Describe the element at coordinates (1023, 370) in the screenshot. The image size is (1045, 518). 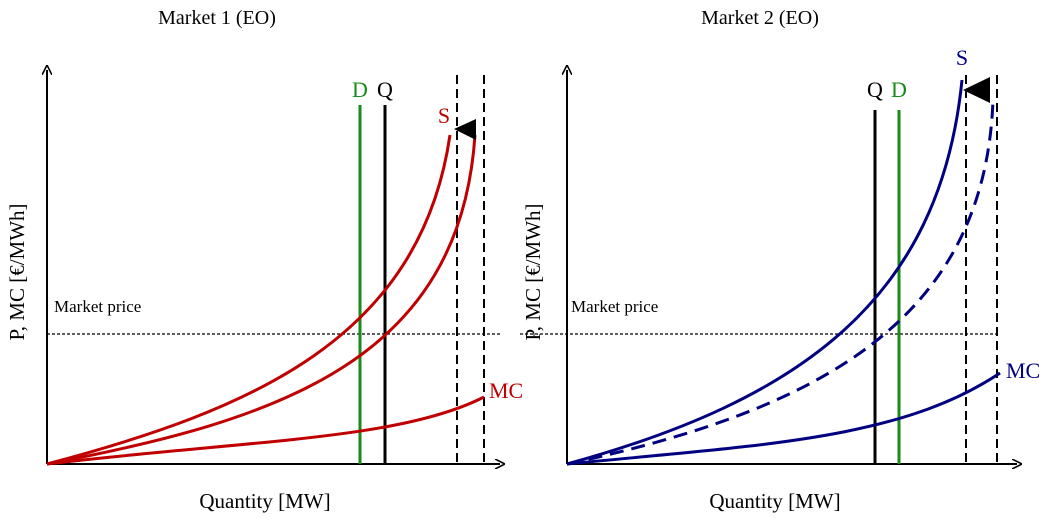
I see `market-2-mc-label: MC` at that location.